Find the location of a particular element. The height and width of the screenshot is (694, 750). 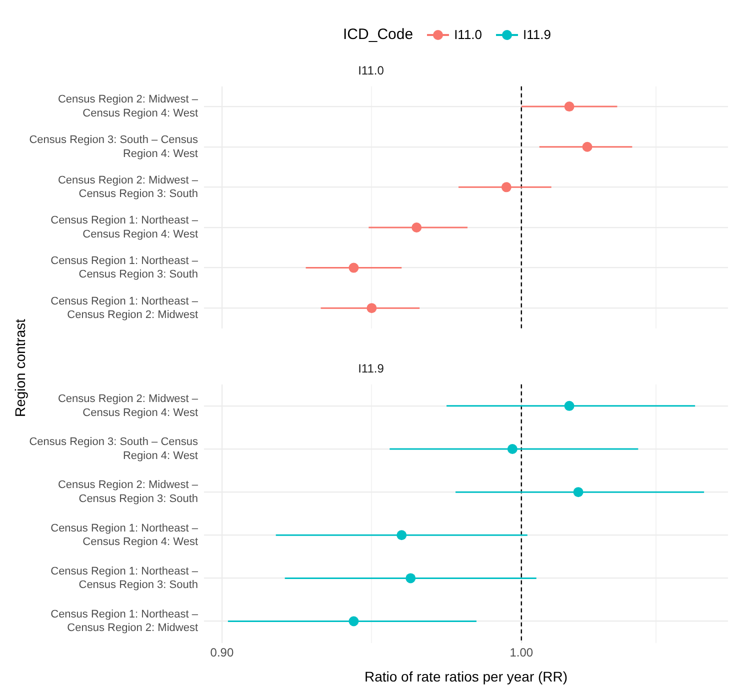

legend-title: ICD_Code is located at coordinates (378, 34).